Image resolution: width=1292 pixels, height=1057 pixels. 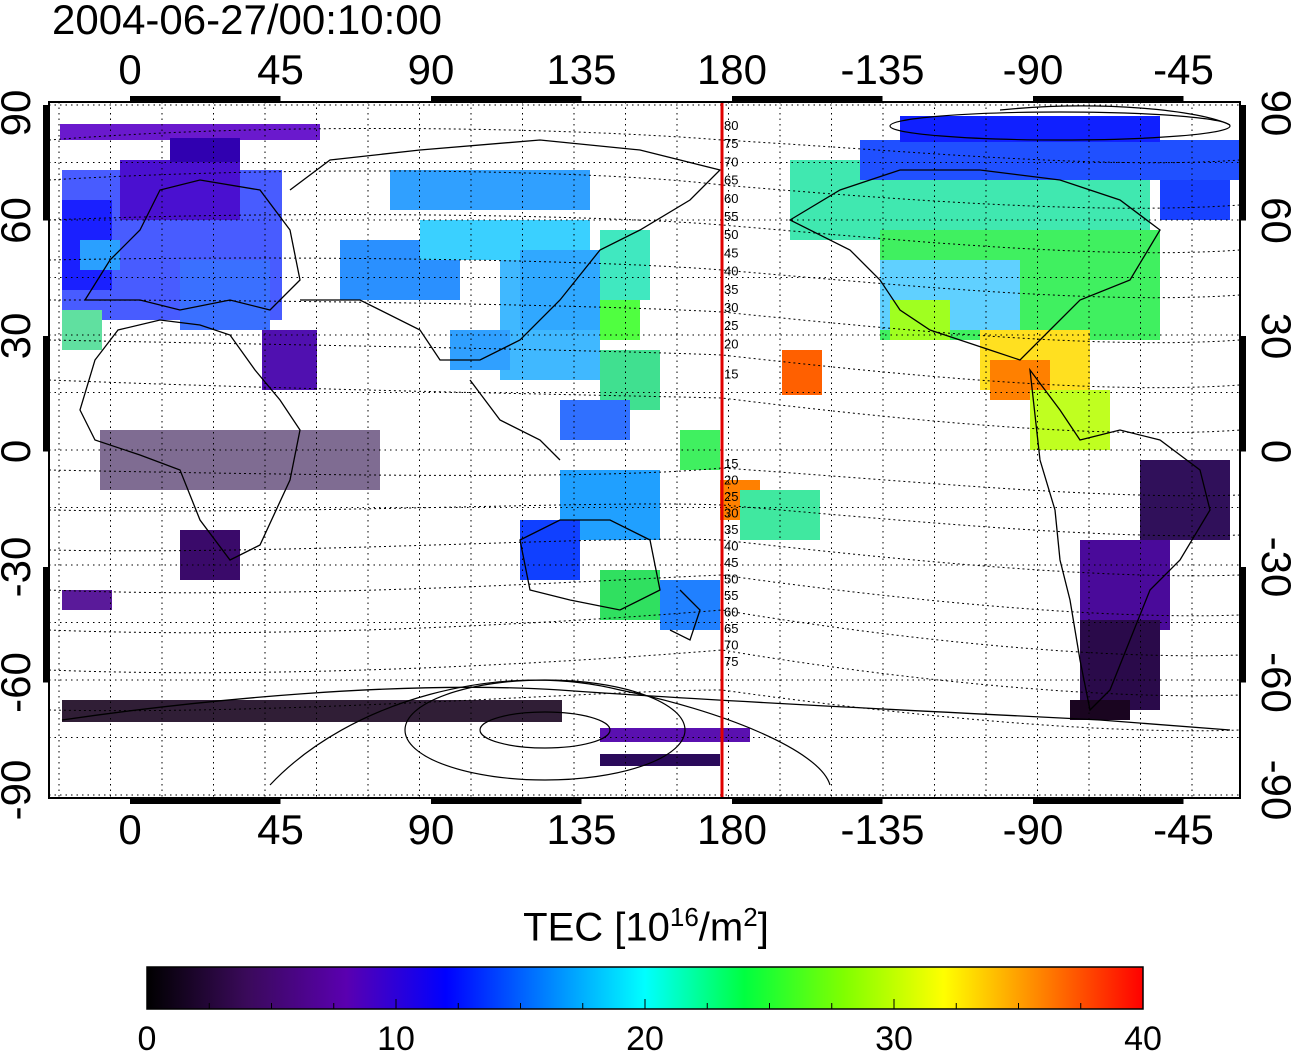 I want to click on contour-label-north-9: 35, so click(x=731, y=289).